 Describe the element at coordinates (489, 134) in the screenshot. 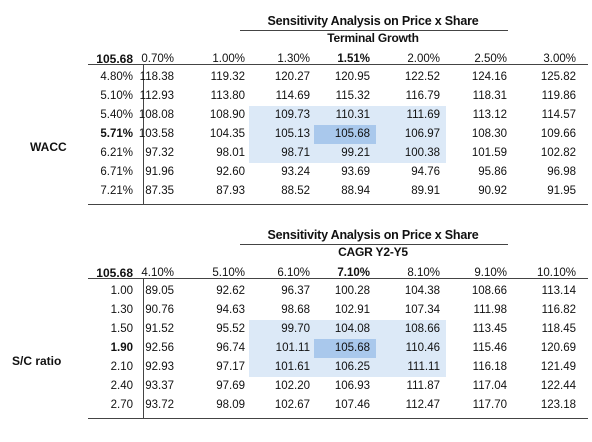

I see `table-cell: 108.30` at that location.